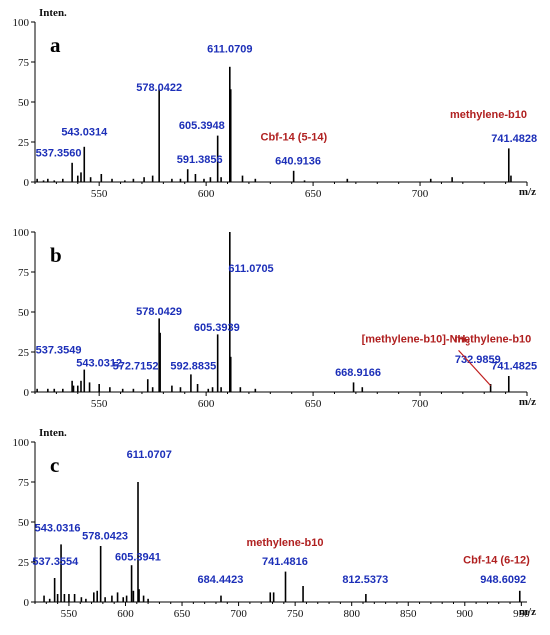 The image size is (550, 635). What do you see at coordinates (351, 614) in the screenshot?
I see `x-tick-label: 800` at bounding box center [351, 614].